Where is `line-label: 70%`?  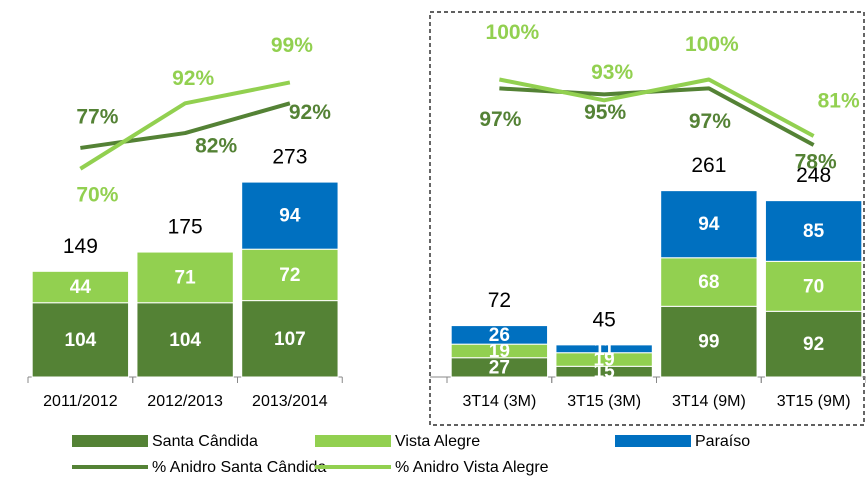
line-label: 70% is located at coordinates (97, 194).